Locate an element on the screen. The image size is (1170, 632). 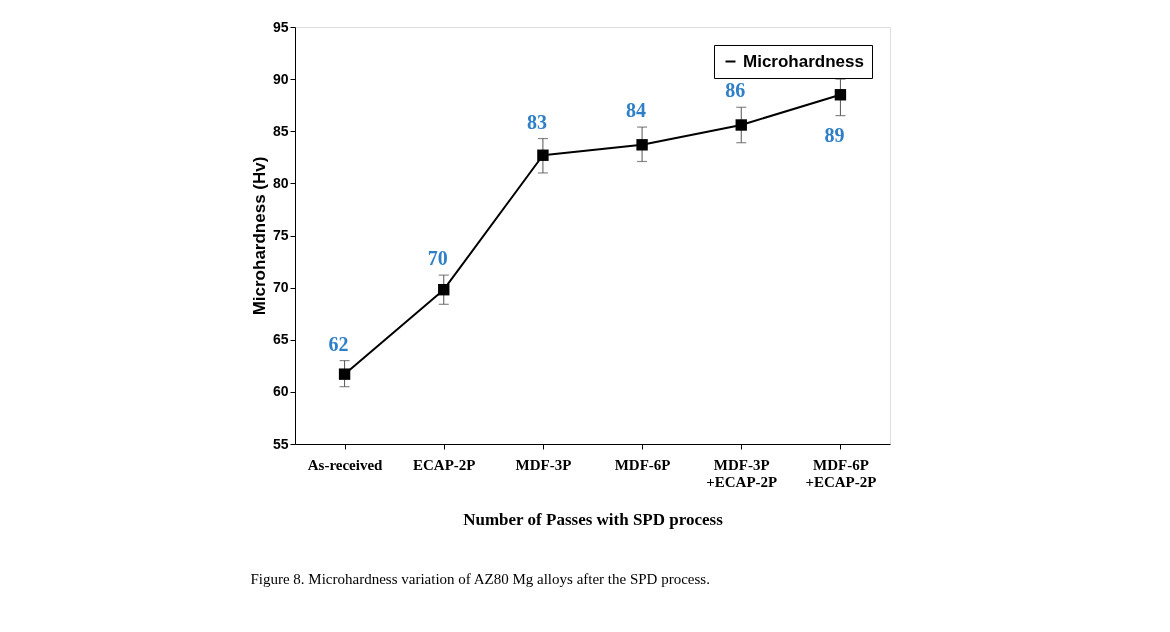
data-label: 83 is located at coordinates (536, 121).